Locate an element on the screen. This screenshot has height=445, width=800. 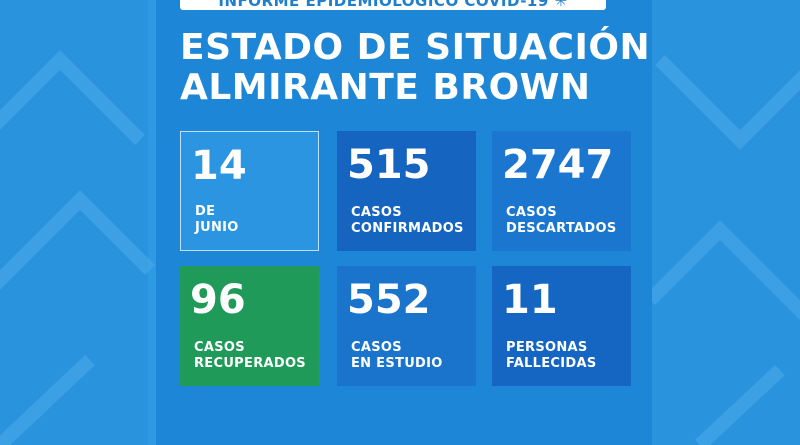
card-label-line-2: DESCARTADOS is located at coordinates (561, 228).